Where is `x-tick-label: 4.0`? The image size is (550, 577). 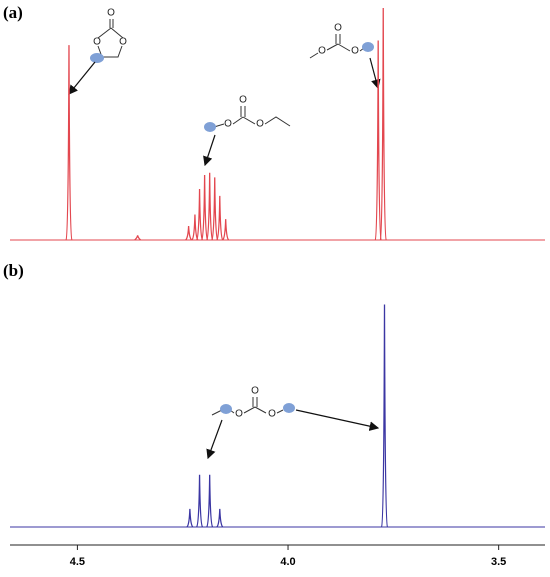
x-tick-label: 4.0 is located at coordinates (287, 562).